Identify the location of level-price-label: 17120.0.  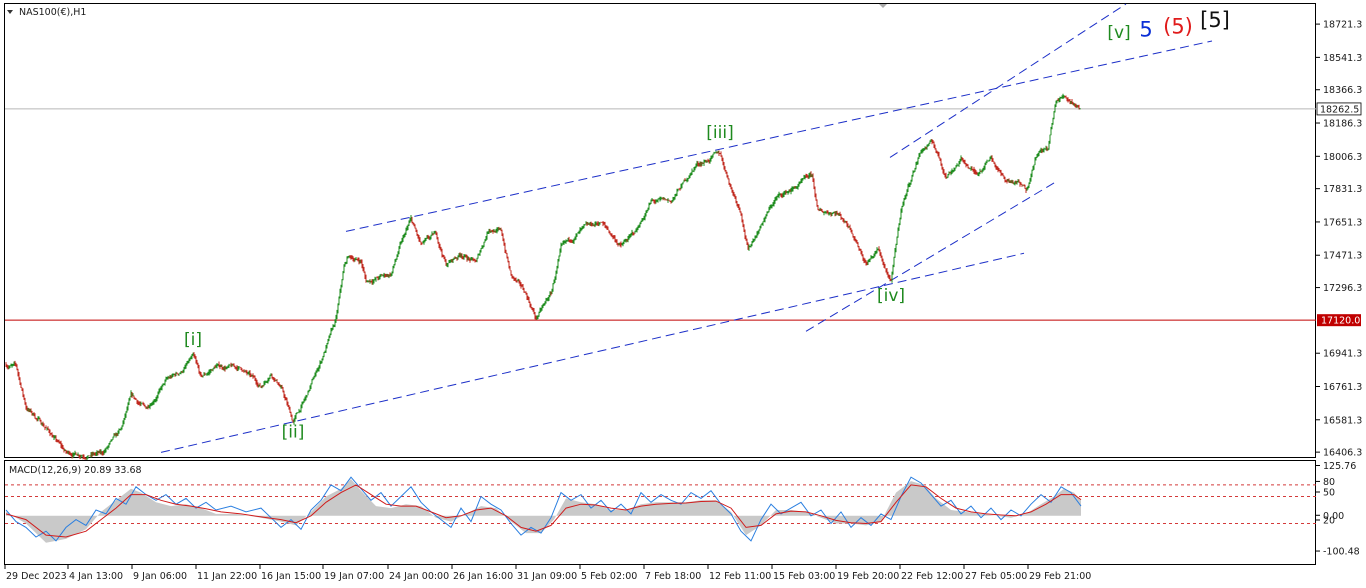
(1340, 321).